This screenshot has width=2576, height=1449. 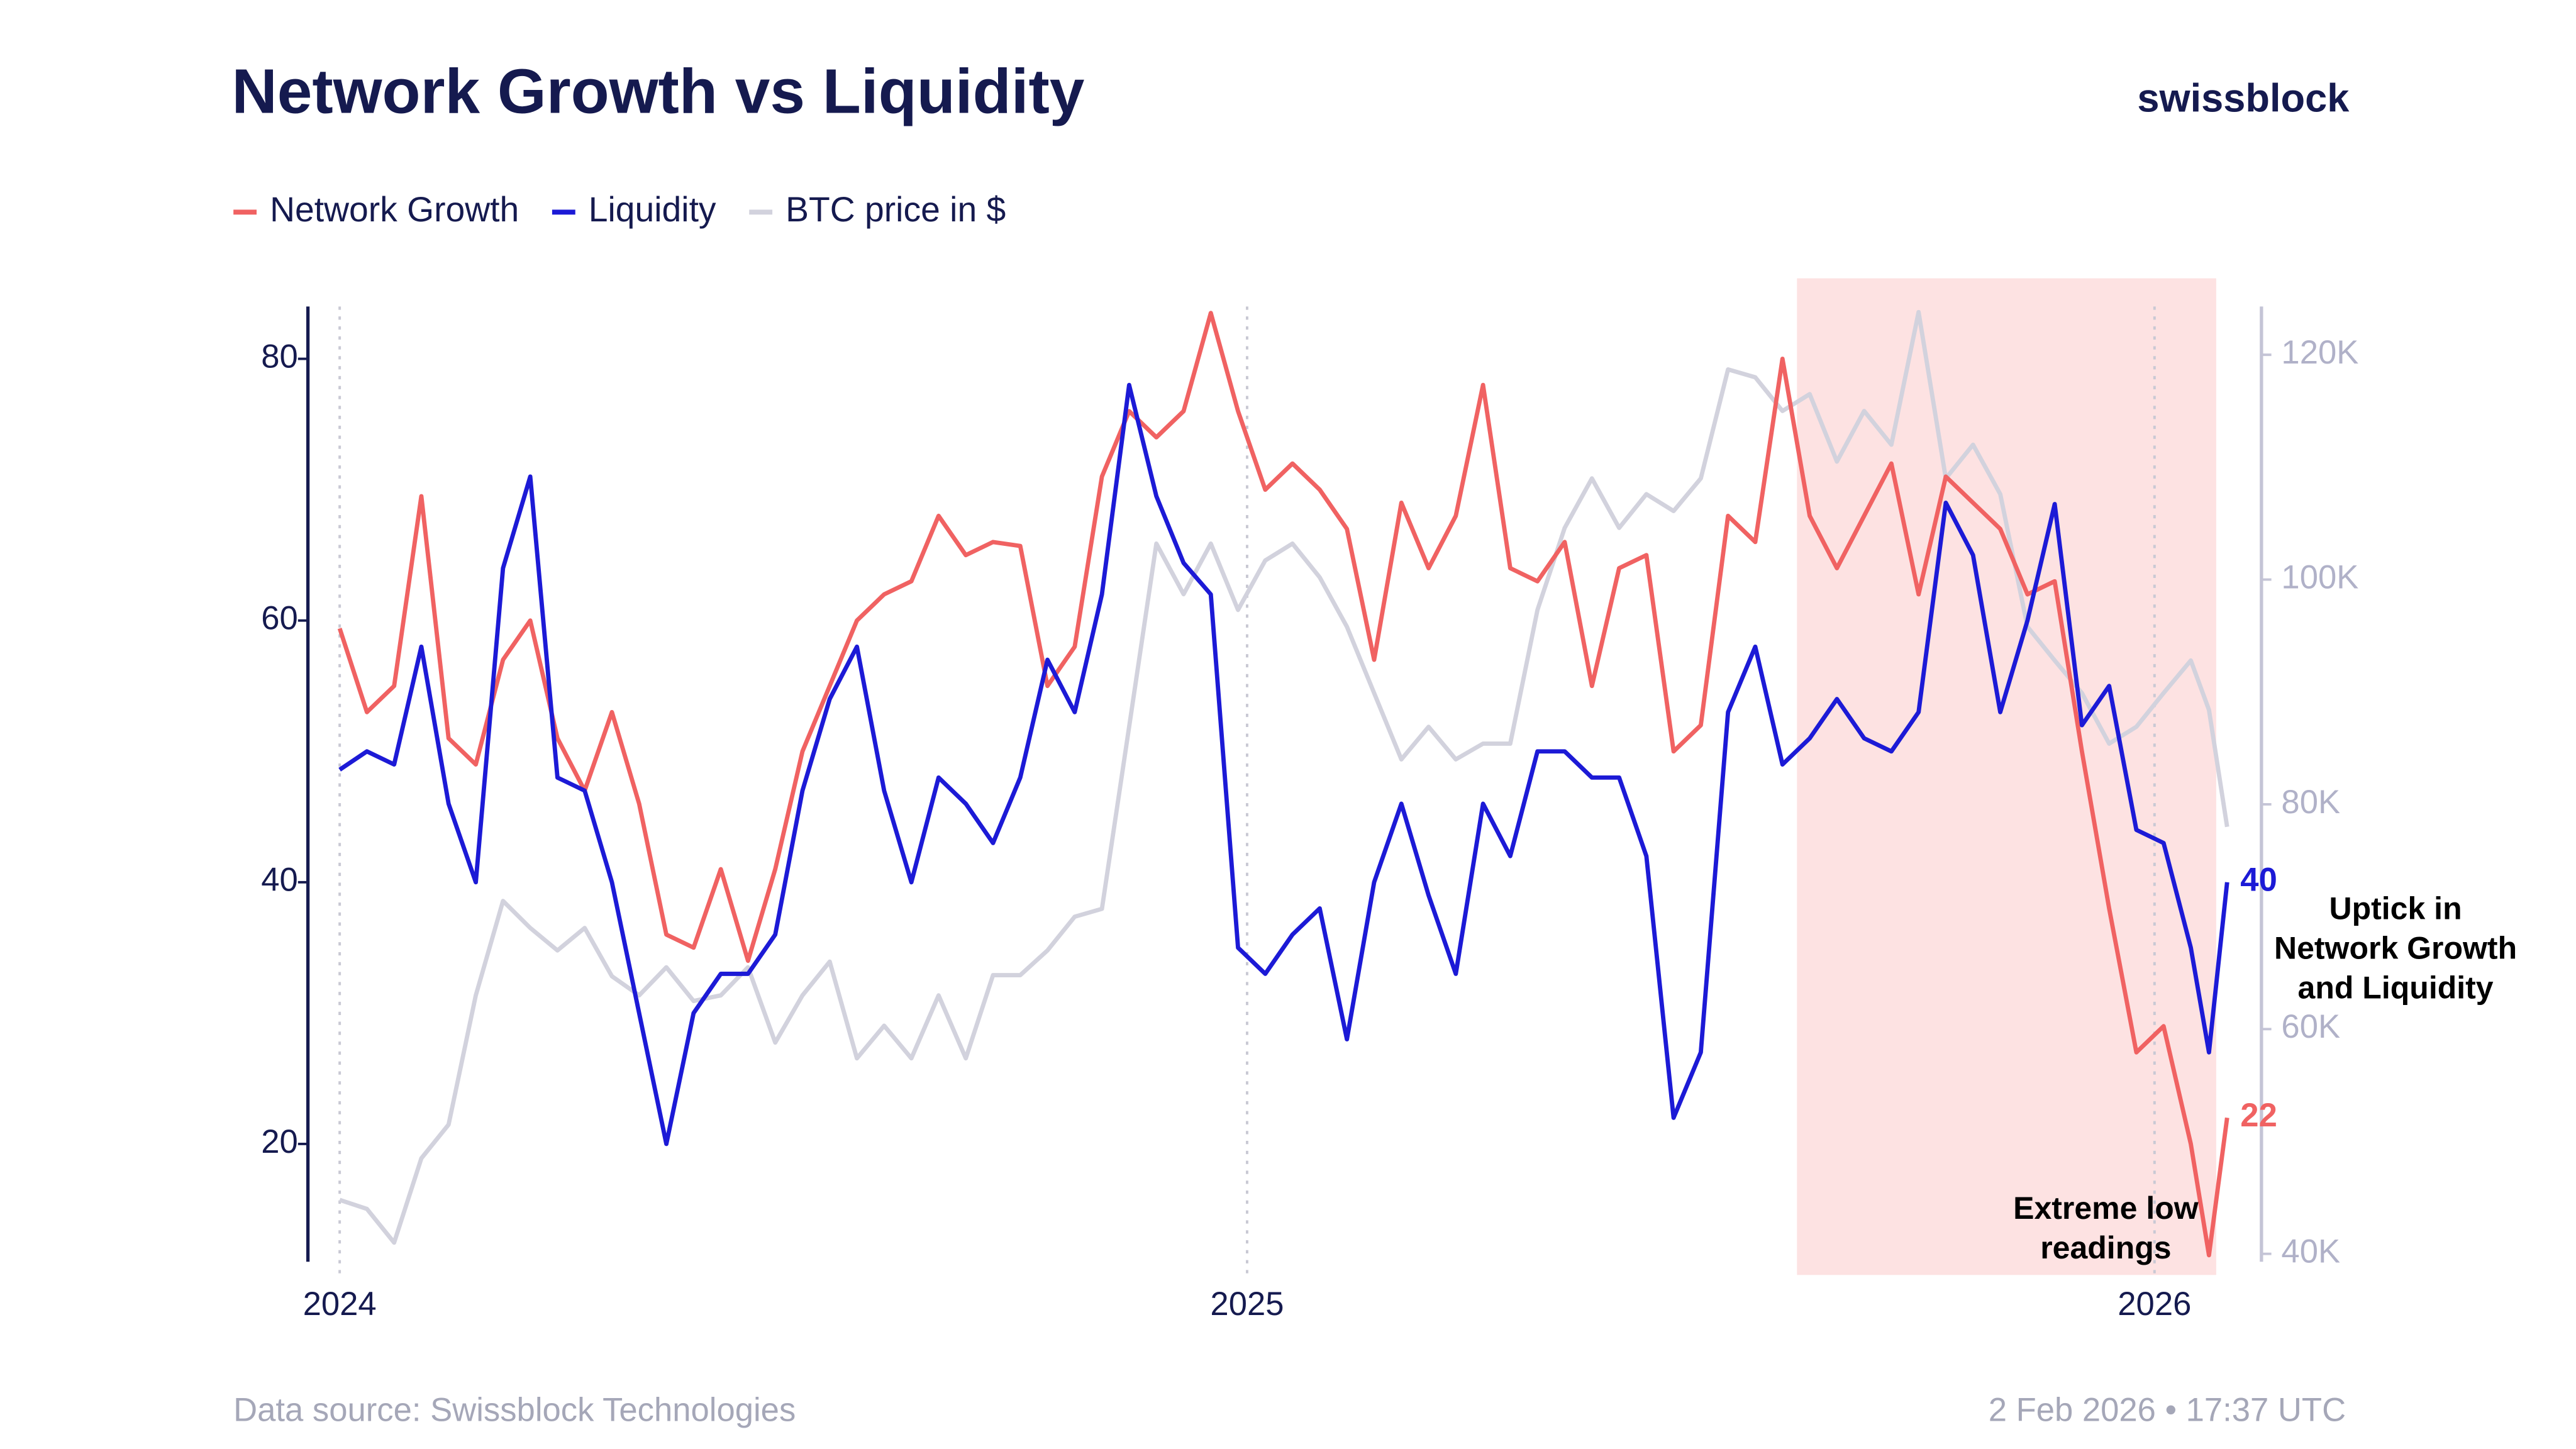 What do you see at coordinates (2395, 908) in the screenshot?
I see `annotation: Uptick in` at bounding box center [2395, 908].